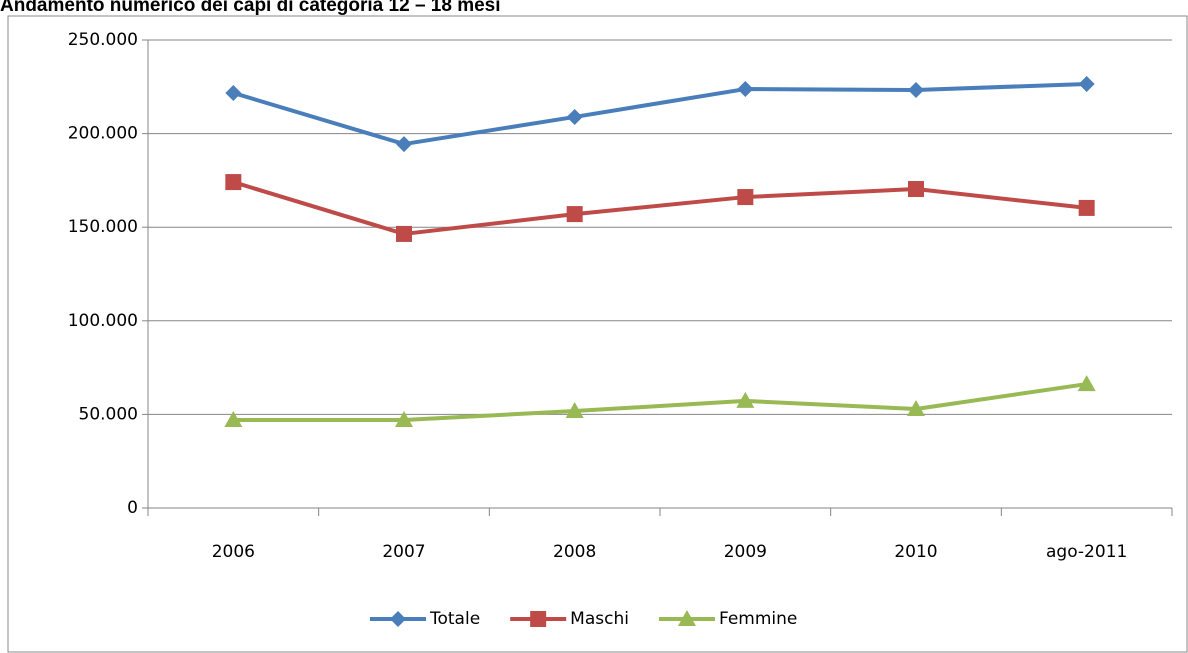 This screenshot has width=1188, height=653. What do you see at coordinates (132, 508) in the screenshot?
I see `y-tick-label: 0` at bounding box center [132, 508].